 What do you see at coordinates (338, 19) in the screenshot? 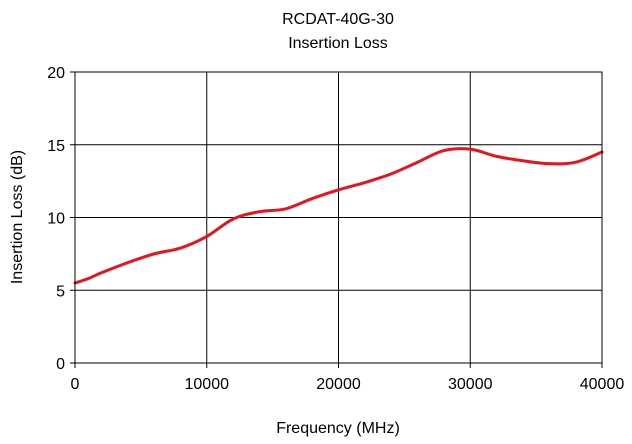
I see `chart-title: RCDAT-40G-30` at bounding box center [338, 19].